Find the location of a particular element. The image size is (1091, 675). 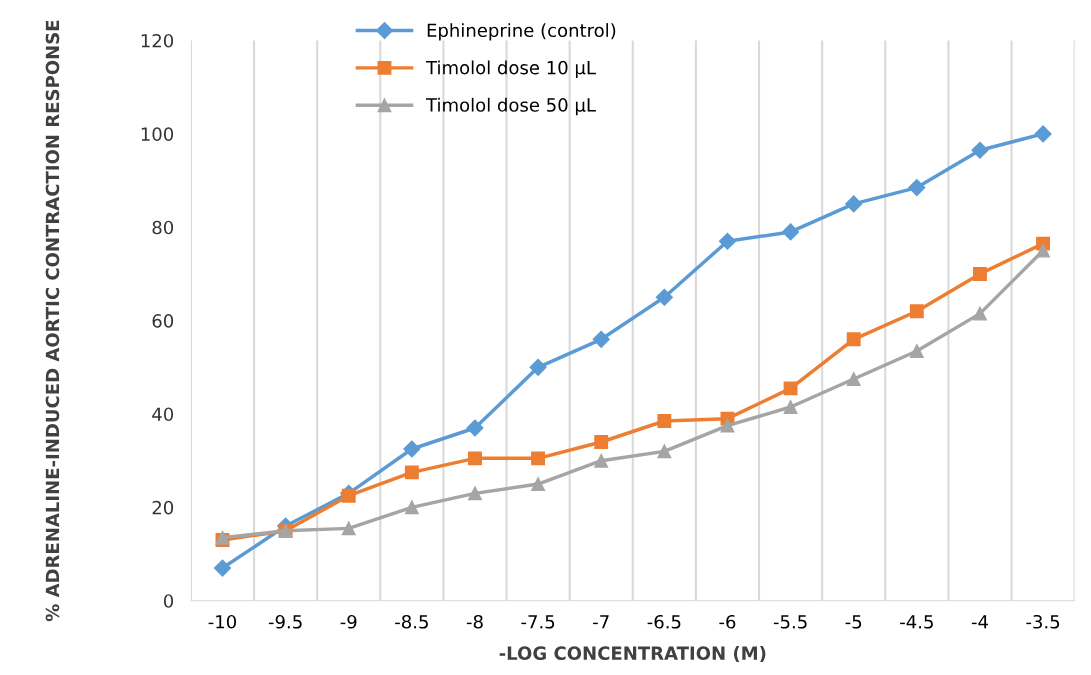

x-tick-label: -7.5 is located at coordinates (538, 622).